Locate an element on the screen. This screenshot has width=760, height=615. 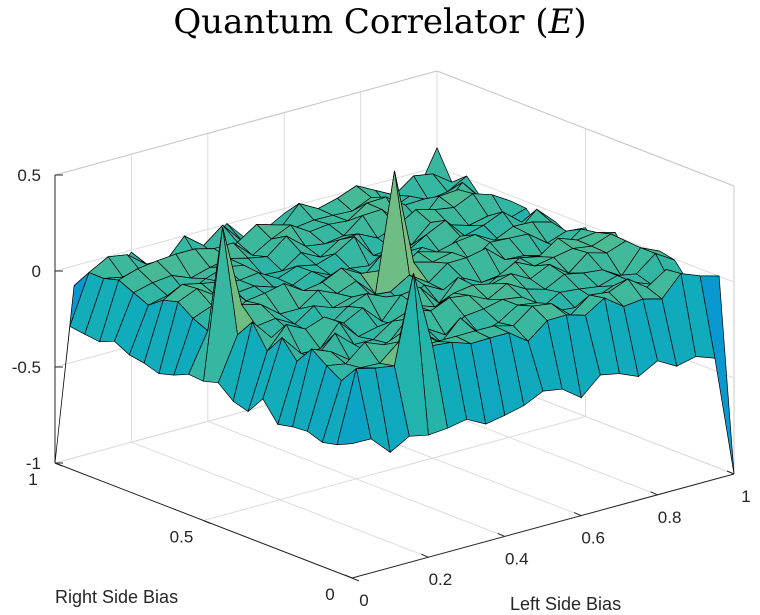
x-tick-label: 0.8 is located at coordinates (670, 517).